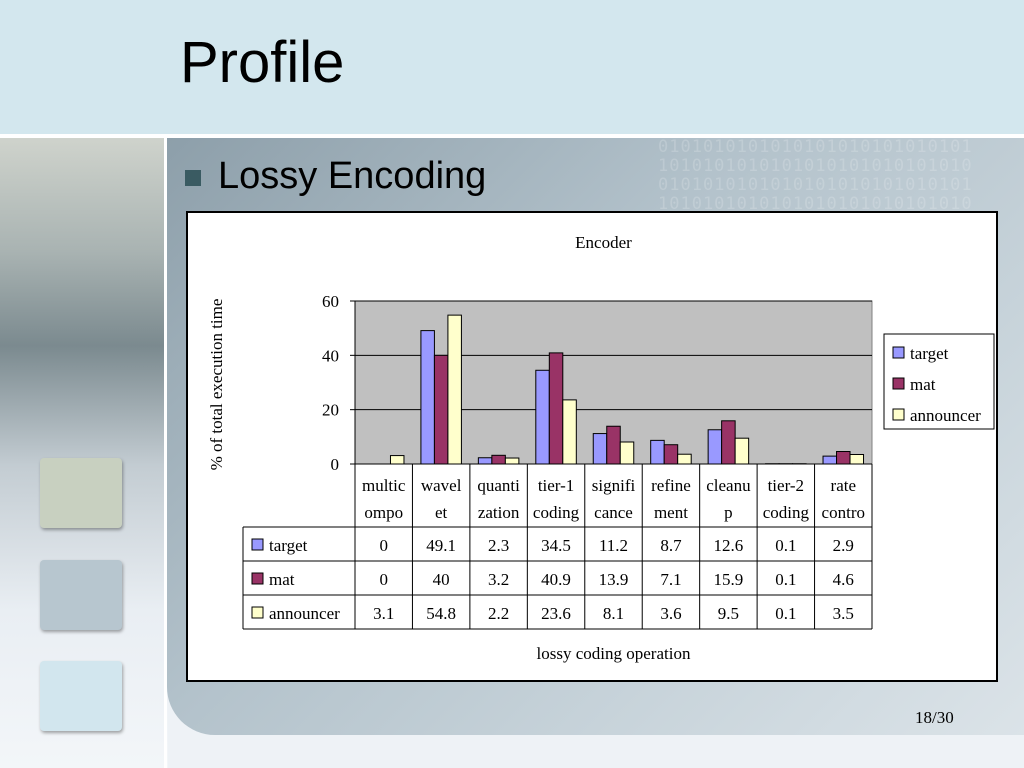 The height and width of the screenshot is (768, 1024). I want to click on data-label: 2.3, so click(498, 545).